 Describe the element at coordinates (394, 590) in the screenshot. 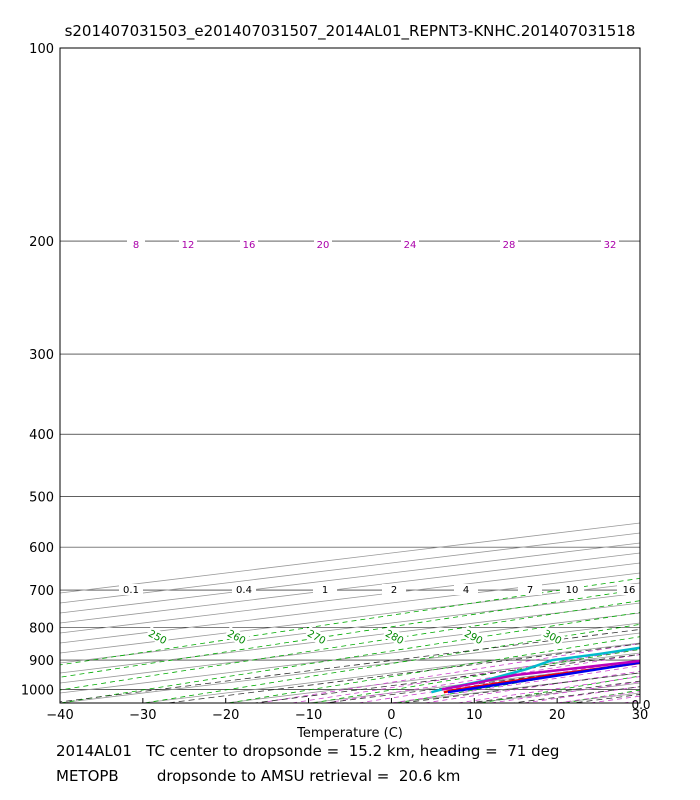

I see `mixing-ratio-label: 2` at that location.